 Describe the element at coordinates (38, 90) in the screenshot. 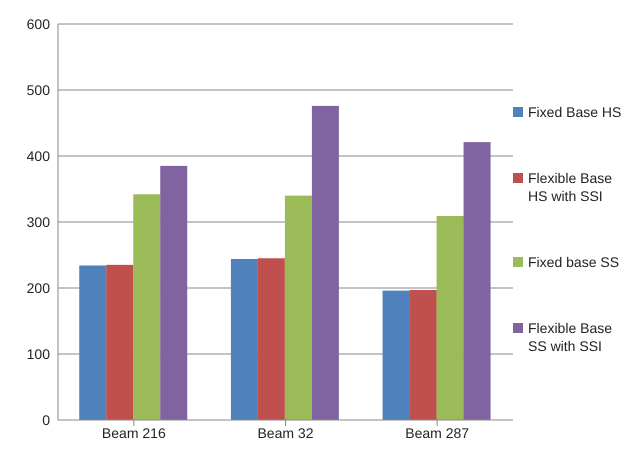

I see `y-tick-label: 500` at that location.